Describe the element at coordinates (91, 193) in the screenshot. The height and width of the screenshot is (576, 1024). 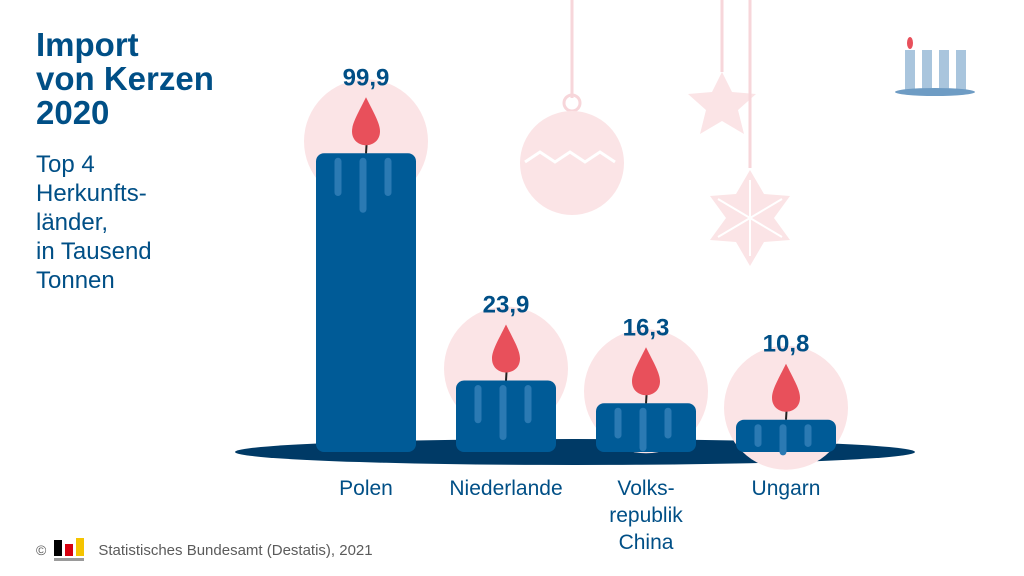
I see `subtitle-line: Herkunfts-` at that location.